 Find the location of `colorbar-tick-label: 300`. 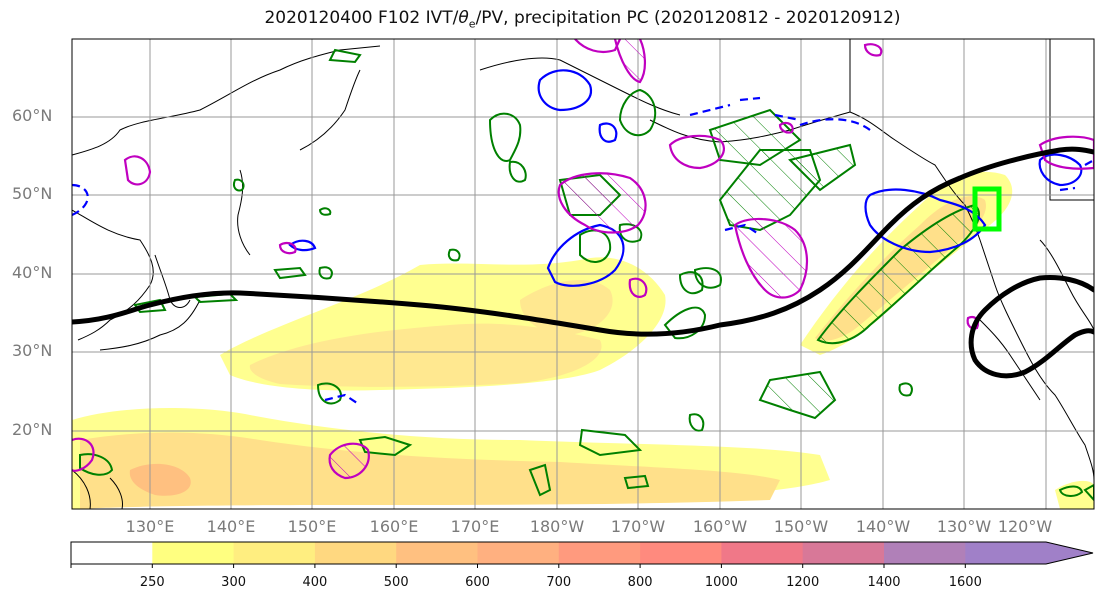

colorbar-tick-label: 300 is located at coordinates (234, 582).